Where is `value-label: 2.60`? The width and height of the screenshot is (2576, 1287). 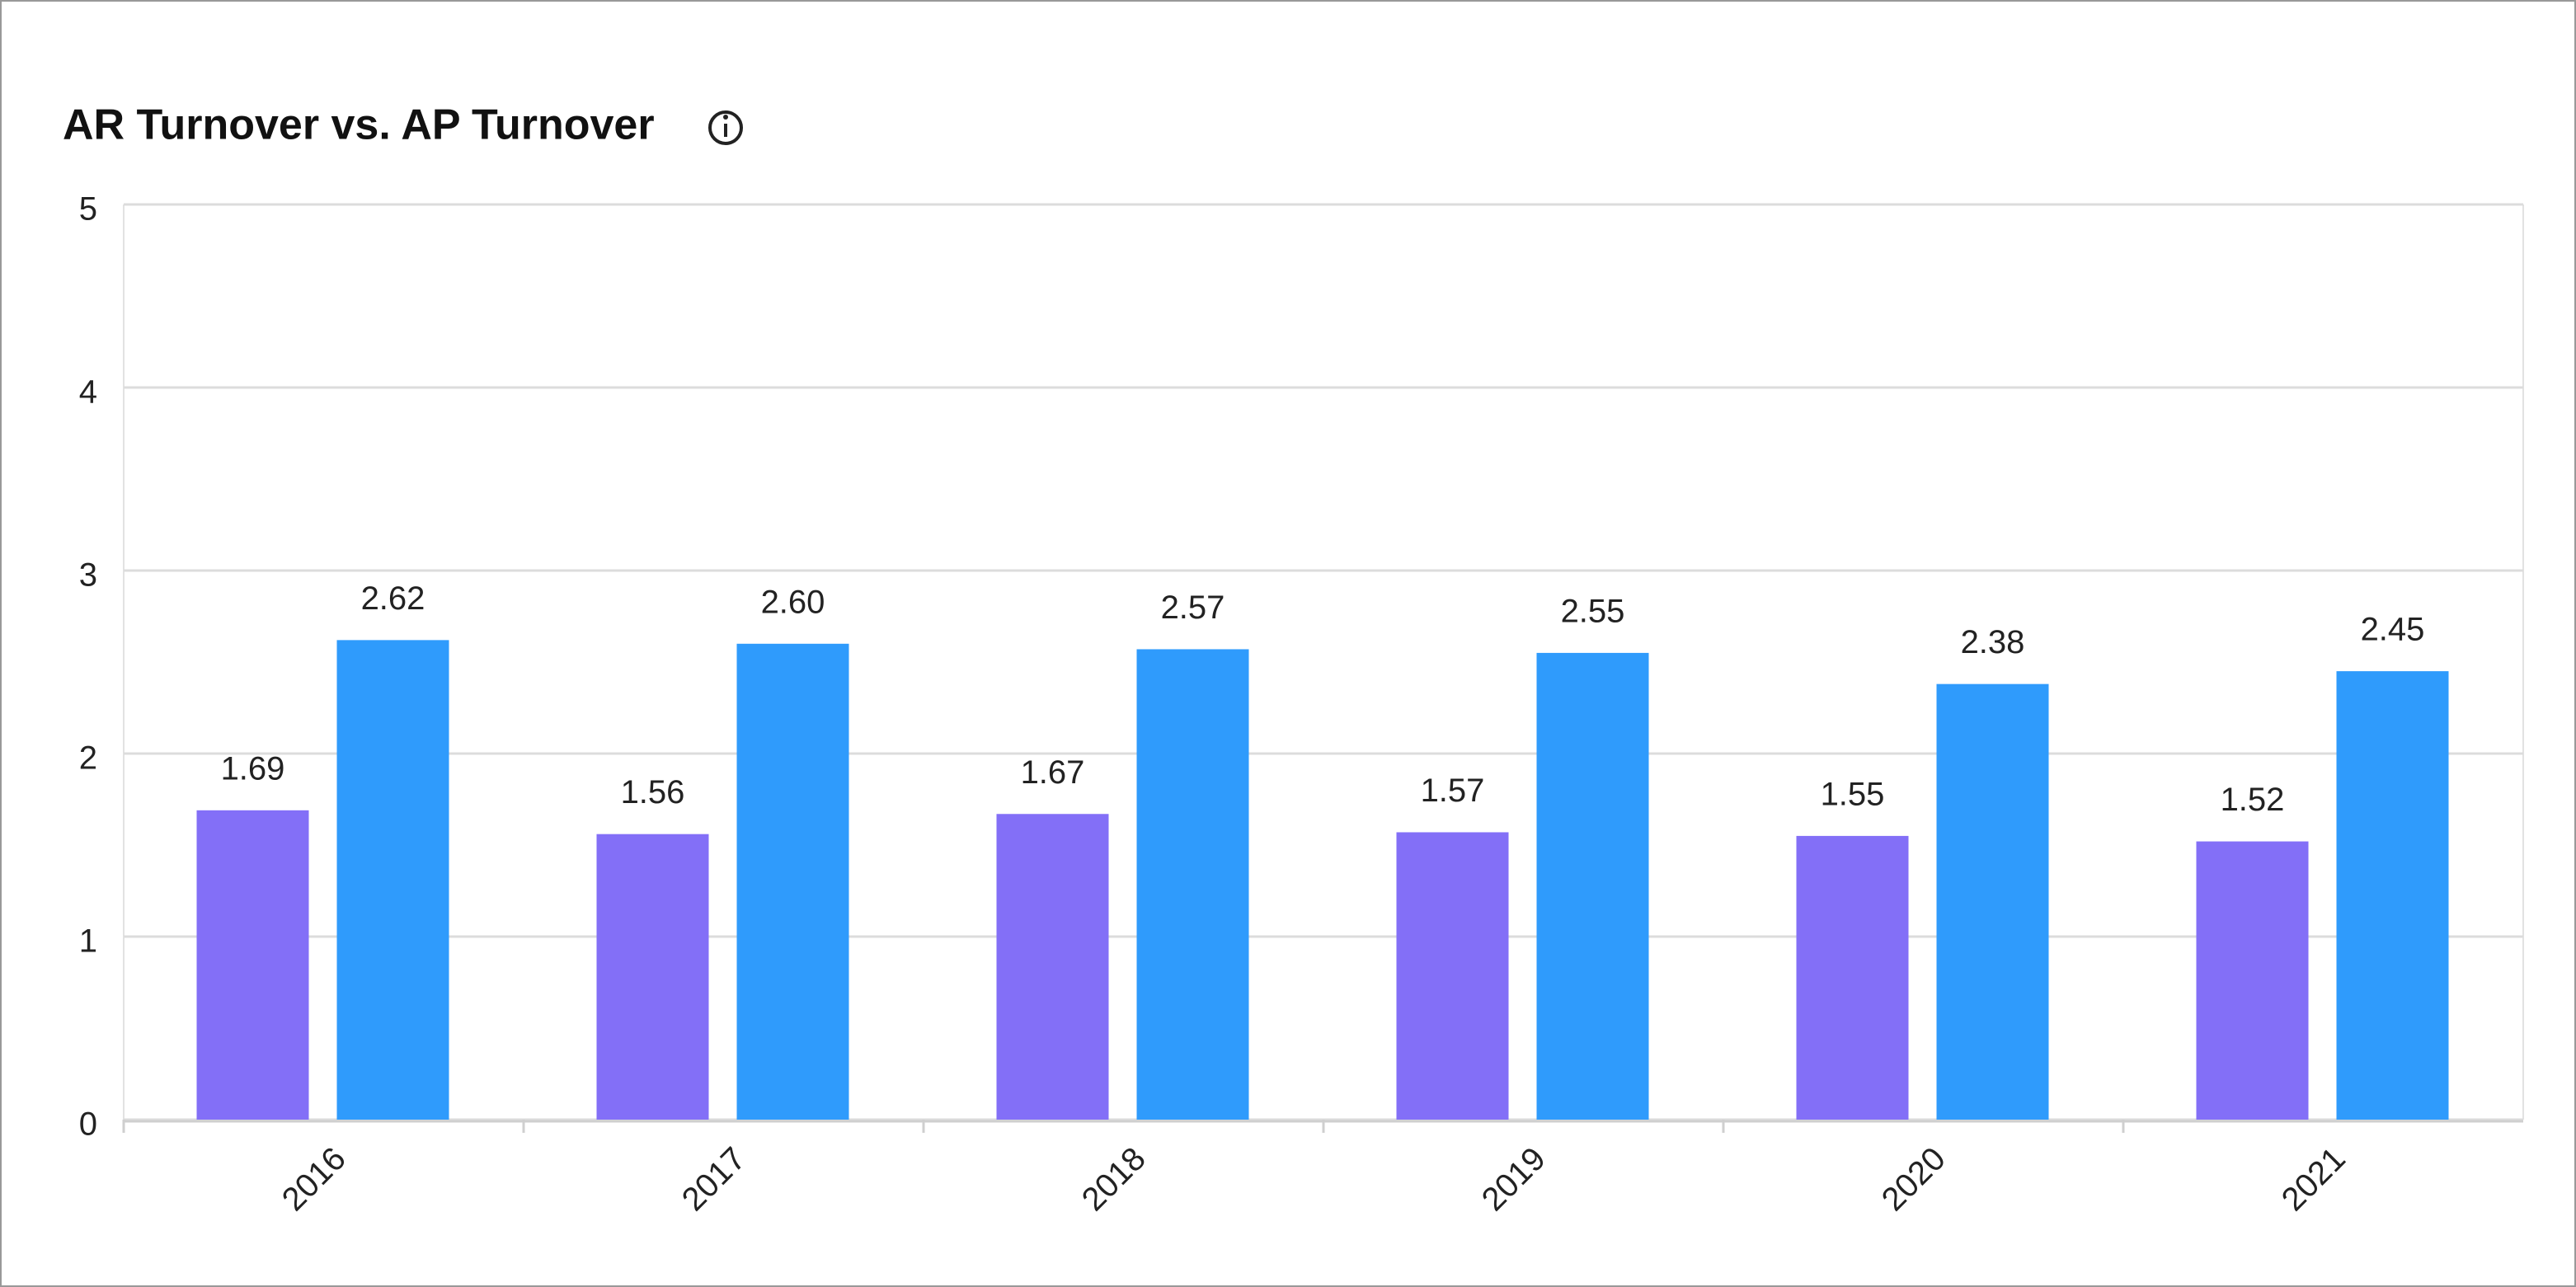
value-label: 2.60 is located at coordinates (793, 602).